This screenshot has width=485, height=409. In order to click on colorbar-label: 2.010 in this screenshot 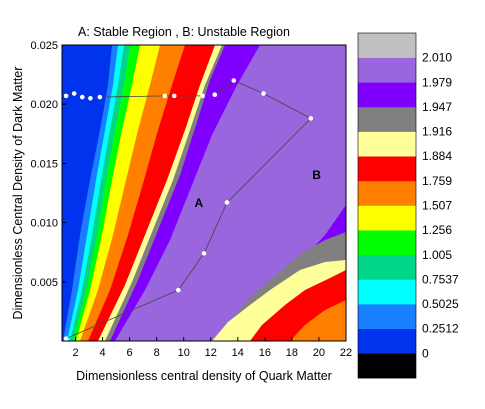, I will do `click(437, 58)`.